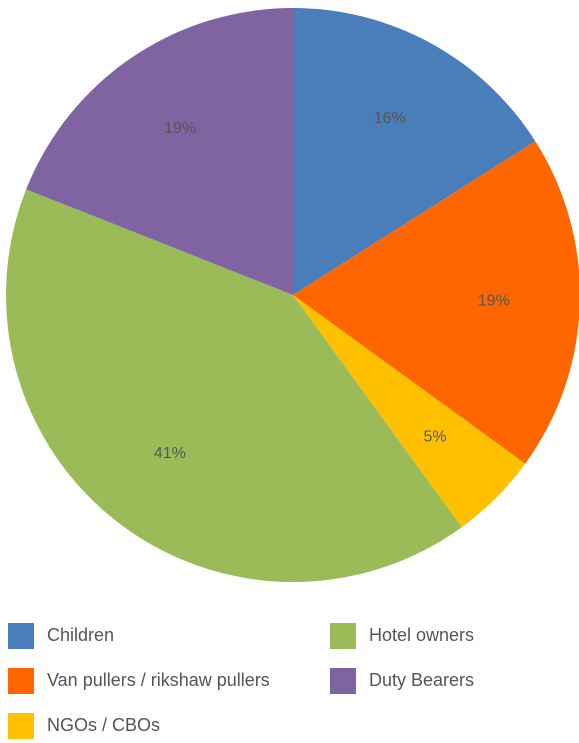 Image resolution: width=579 pixels, height=743 pixels. Describe the element at coordinates (170, 453) in the screenshot. I see `slice-label: 41%` at that location.